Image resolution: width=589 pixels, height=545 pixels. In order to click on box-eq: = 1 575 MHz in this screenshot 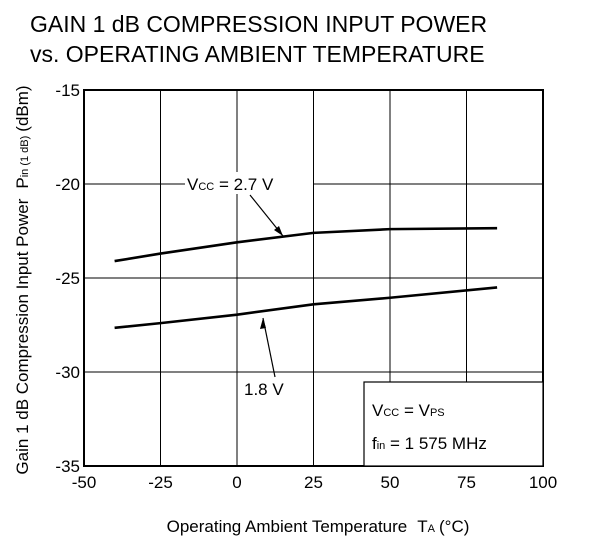, I will do `click(436, 443)`.